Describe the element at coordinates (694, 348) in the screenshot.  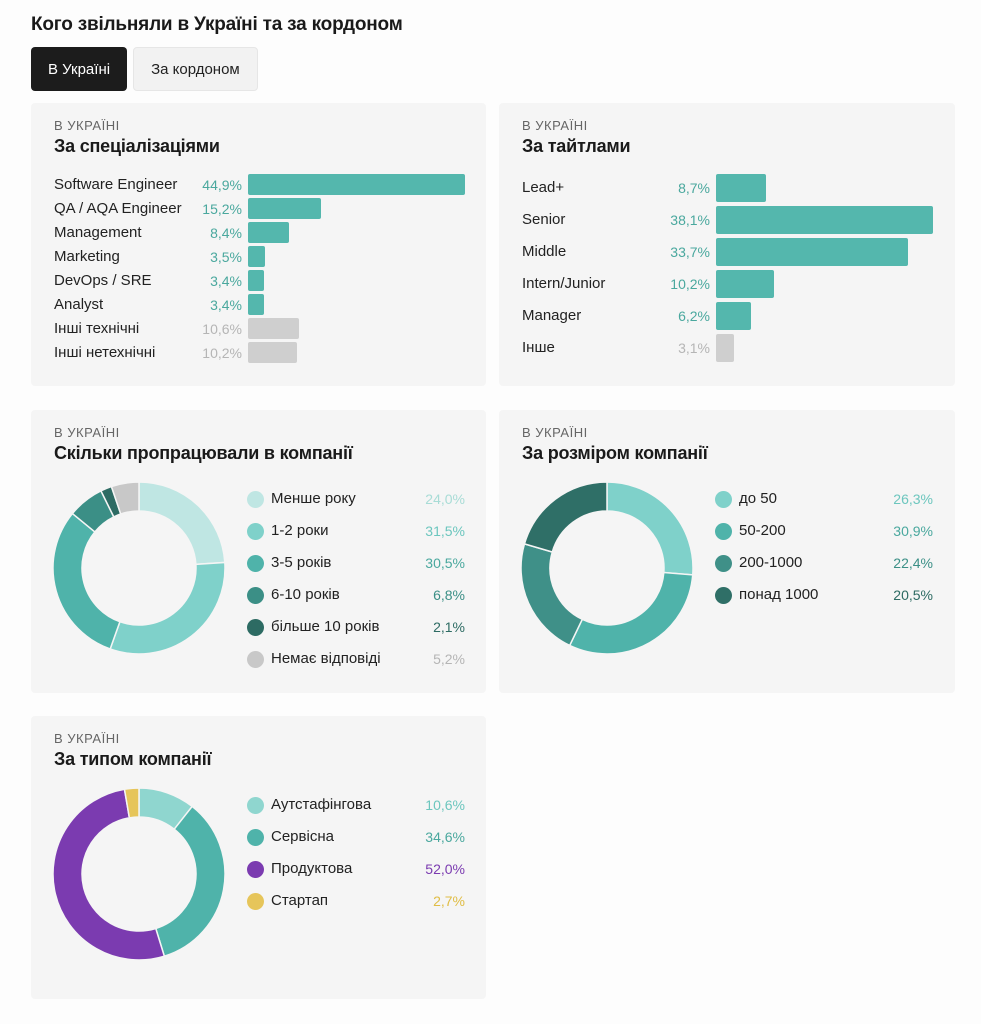
I see `value-label: 3,1%` at that location.